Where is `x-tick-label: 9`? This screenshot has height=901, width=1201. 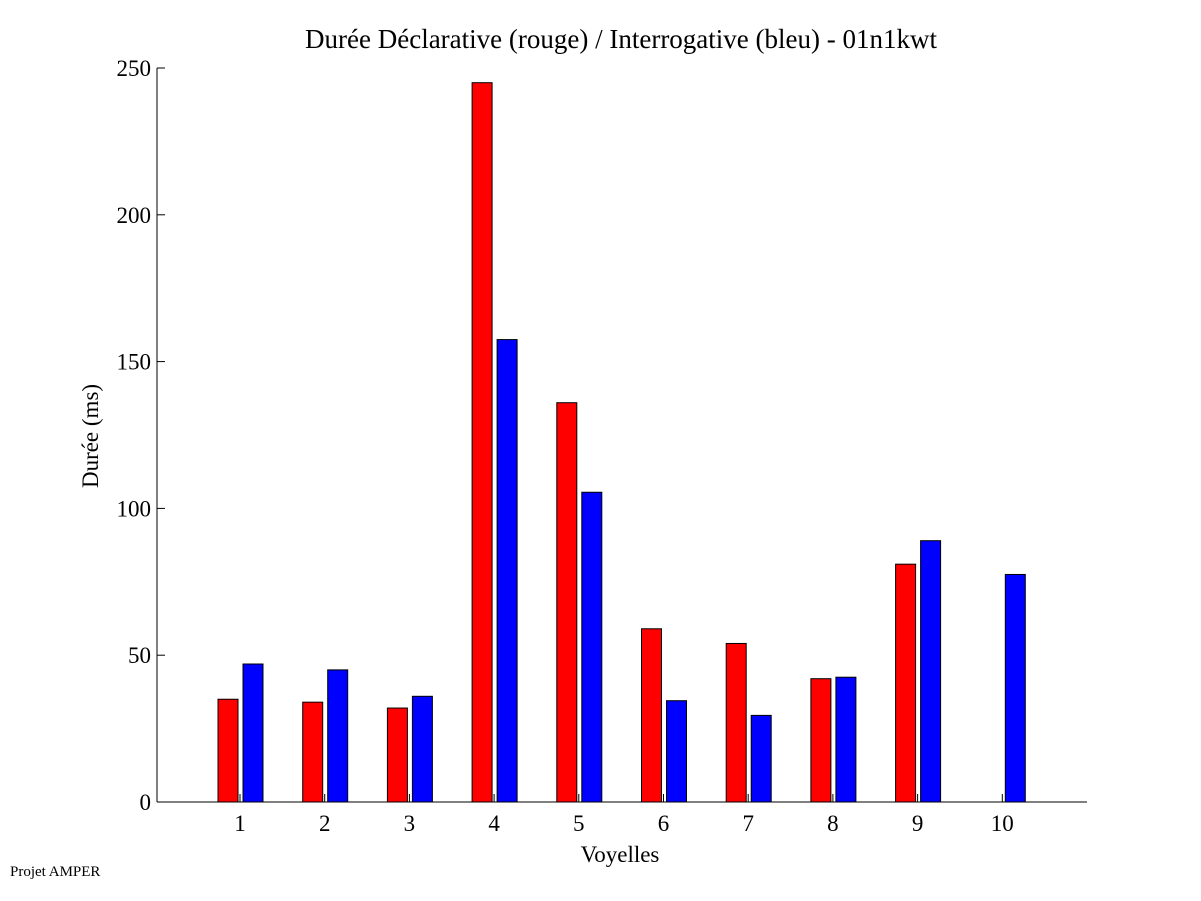
x-tick-label: 9 is located at coordinates (918, 823).